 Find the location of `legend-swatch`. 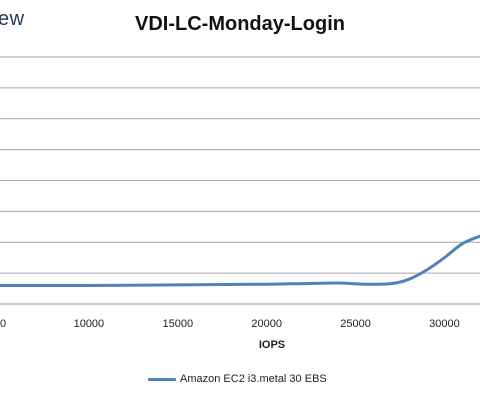

legend-swatch is located at coordinates (162, 379).